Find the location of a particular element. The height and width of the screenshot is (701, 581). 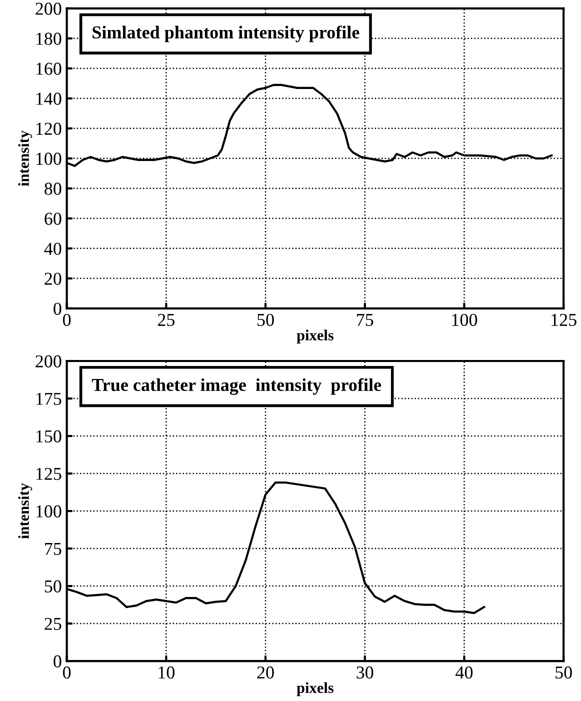

y-tick-label: 60 is located at coordinates (53, 218).